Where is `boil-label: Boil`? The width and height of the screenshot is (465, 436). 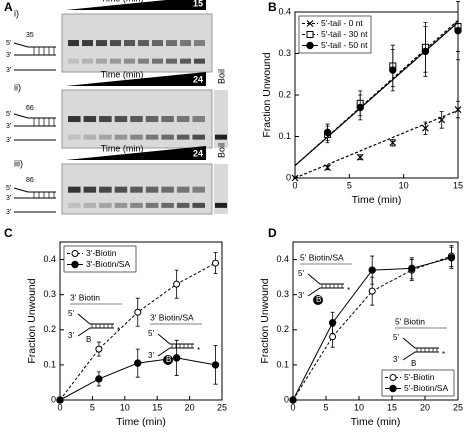
boil-label: Boil is located at coordinates (221, 150).